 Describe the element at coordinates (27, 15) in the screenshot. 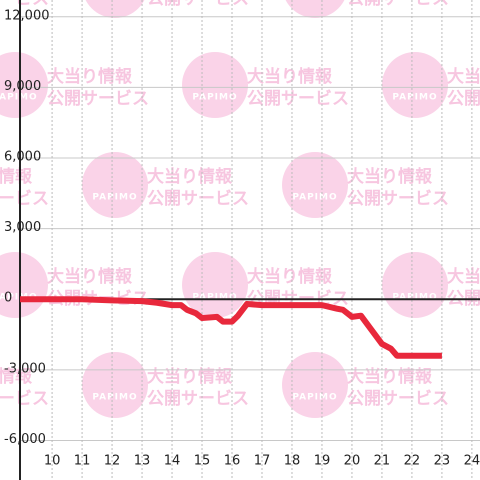

I see `y-tick-label: 12,000` at that location.